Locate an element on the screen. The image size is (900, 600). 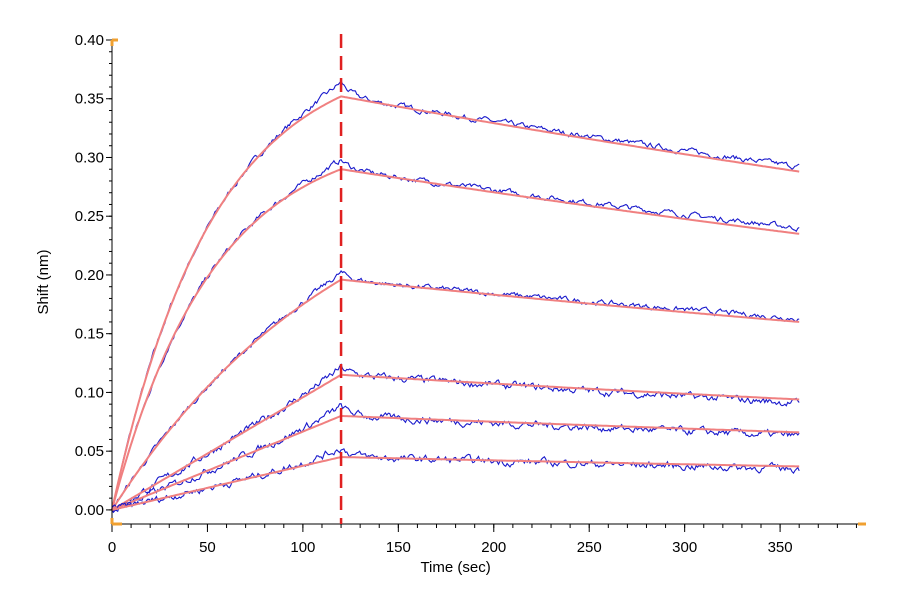
x-ticks: 0 50 100 150 200 250 300 350 is located at coordinates (482, 540).